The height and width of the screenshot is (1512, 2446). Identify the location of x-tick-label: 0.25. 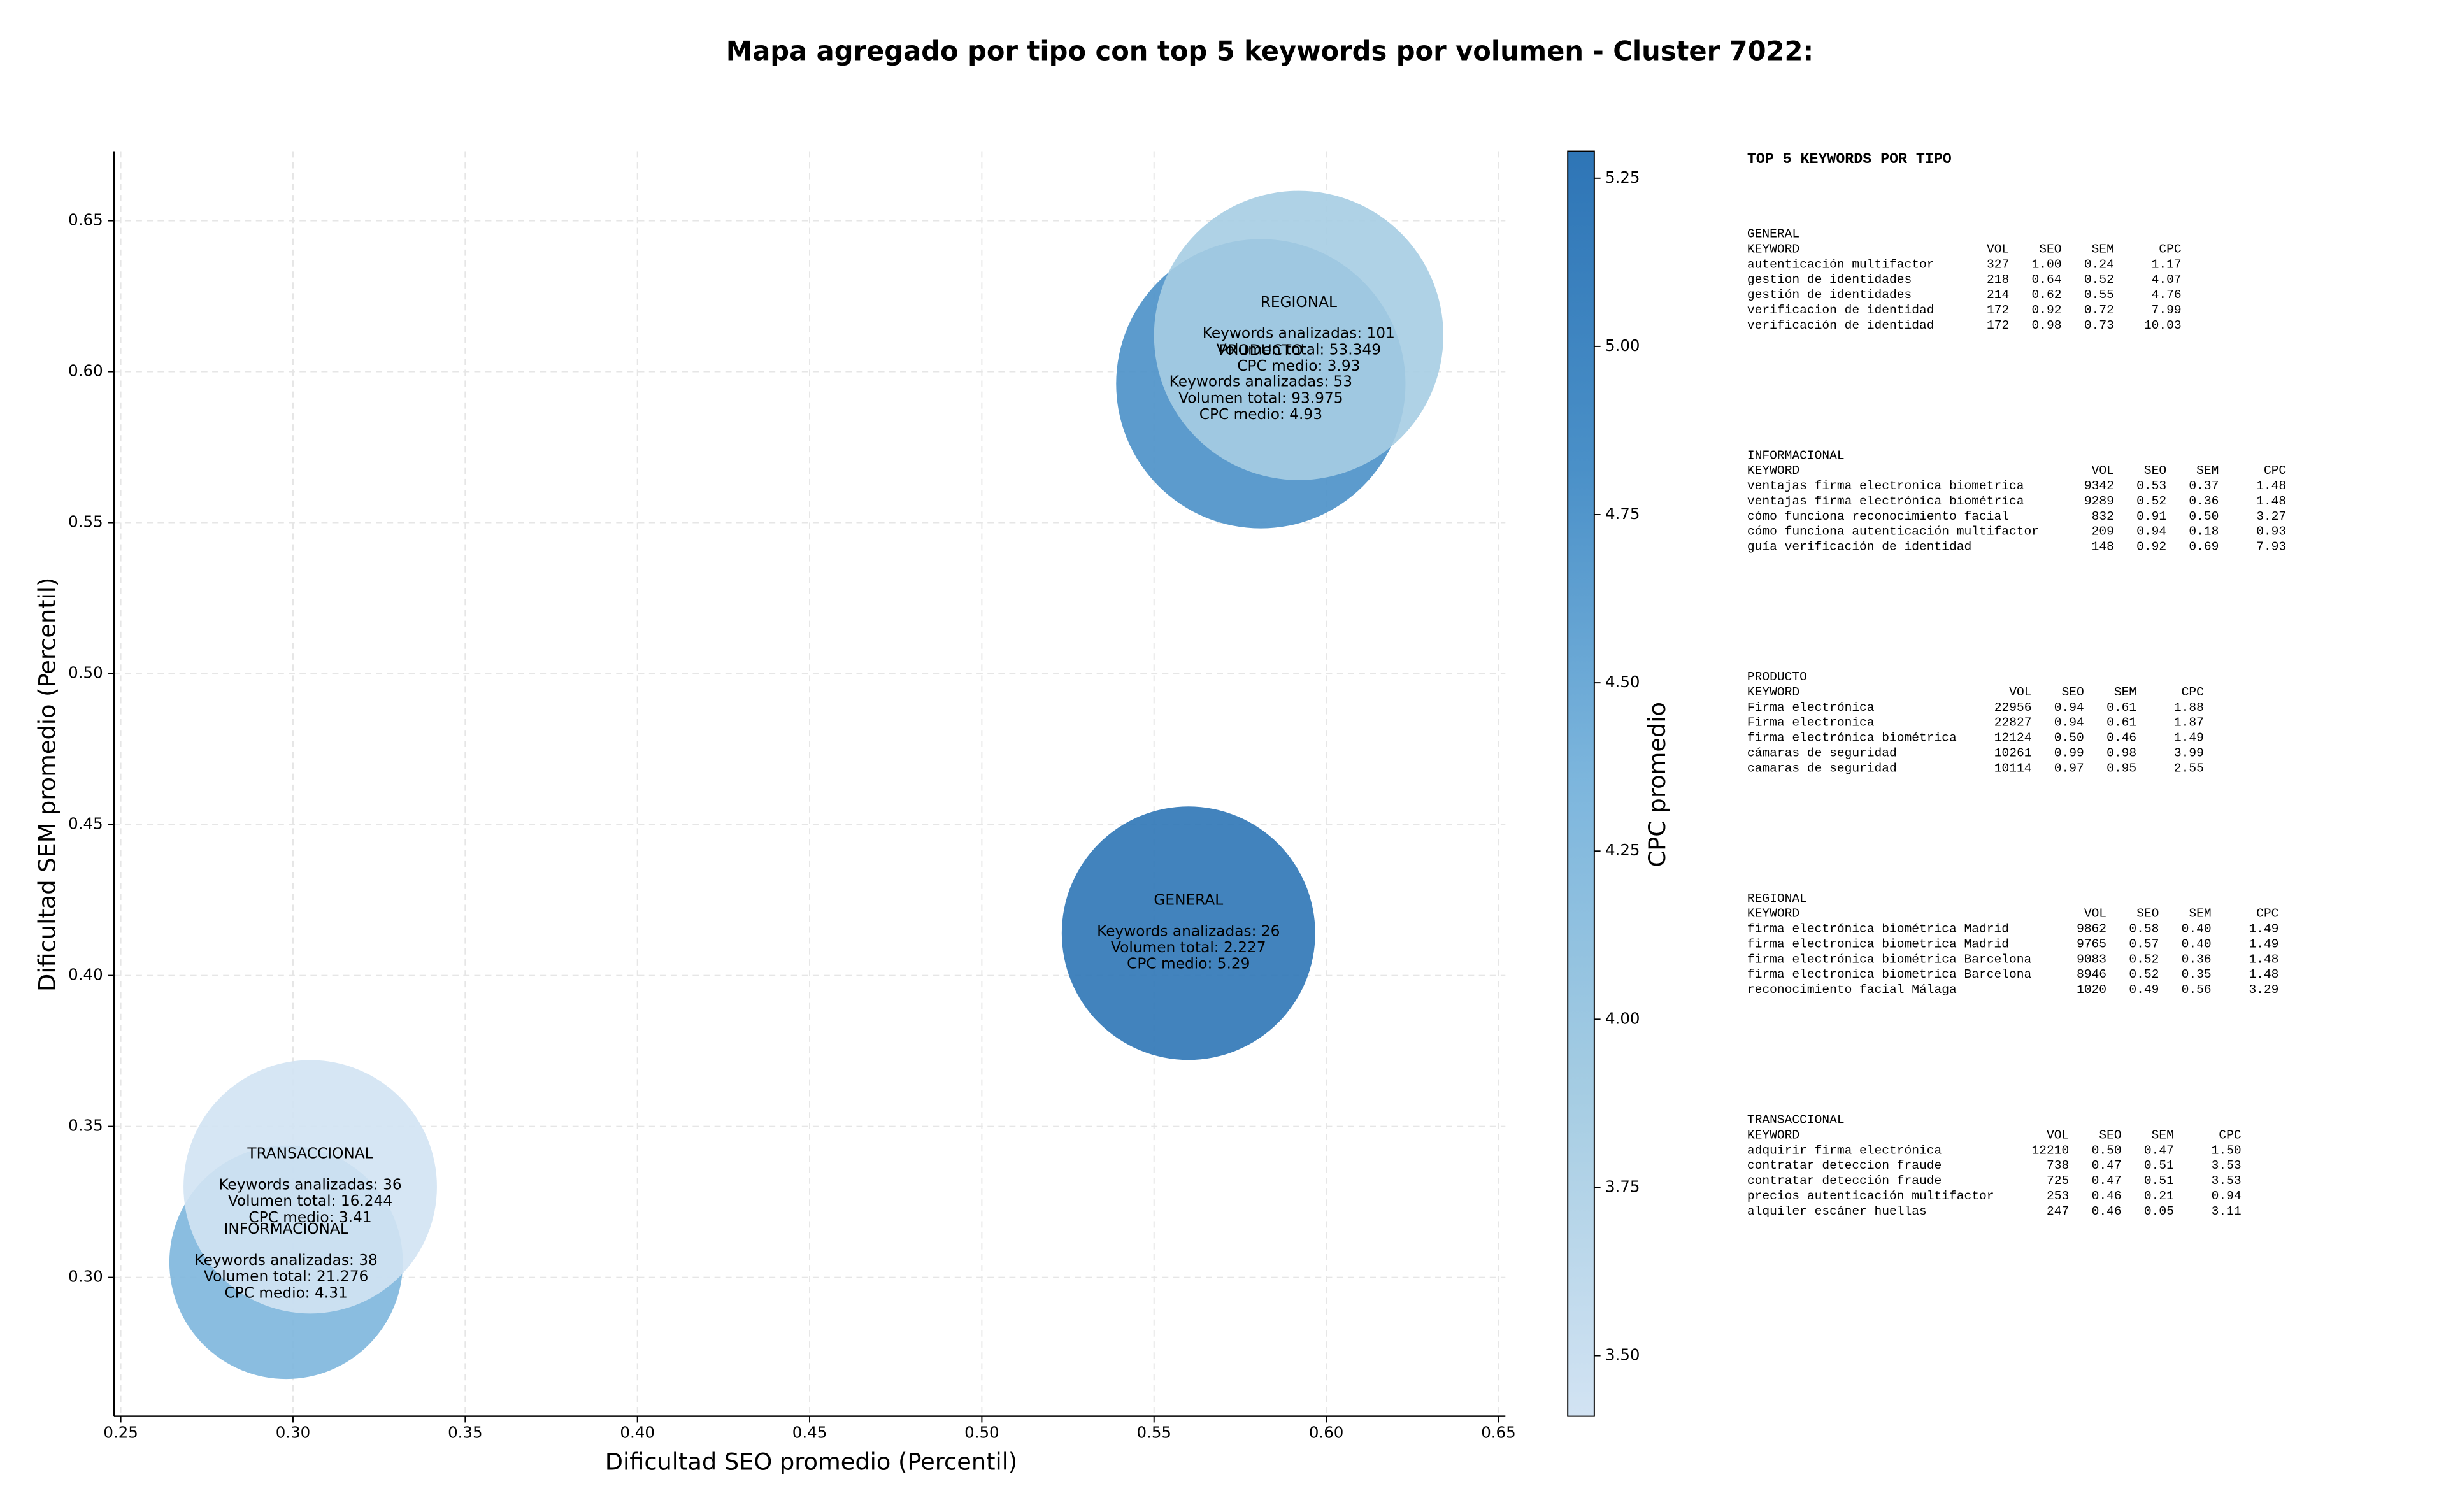
(120, 1432).